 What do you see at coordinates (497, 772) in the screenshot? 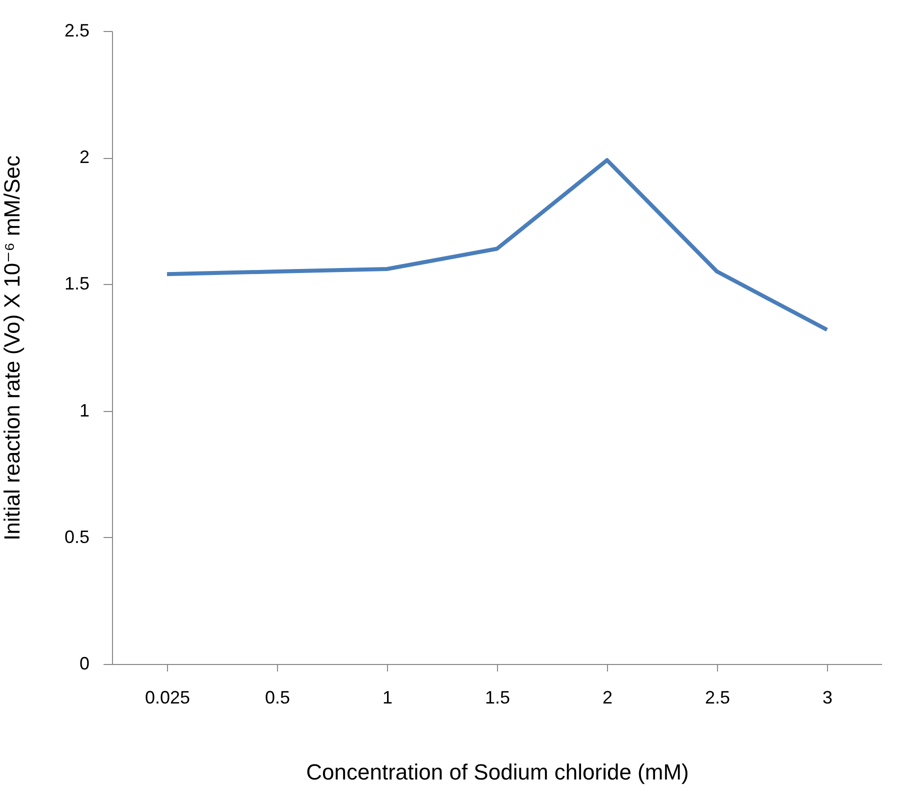
I see `x-axis-title: Concentration of Sodium chloride (mM)` at bounding box center [497, 772].